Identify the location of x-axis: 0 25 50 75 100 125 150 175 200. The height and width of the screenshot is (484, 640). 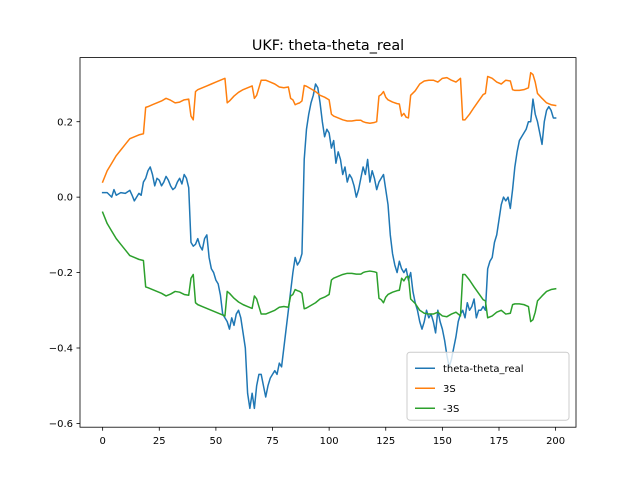
(332, 437).